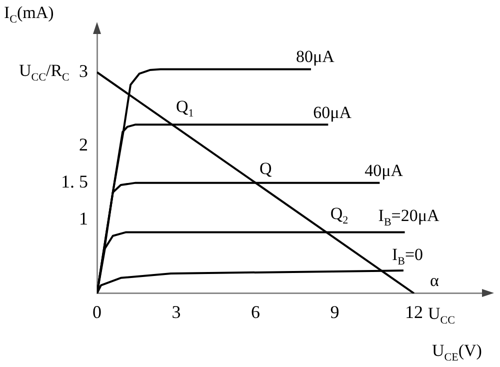 This screenshot has width=500, height=367. Describe the element at coordinates (457, 352) in the screenshot. I see `x-axis-title: U$_{CE}$(V)` at that location.